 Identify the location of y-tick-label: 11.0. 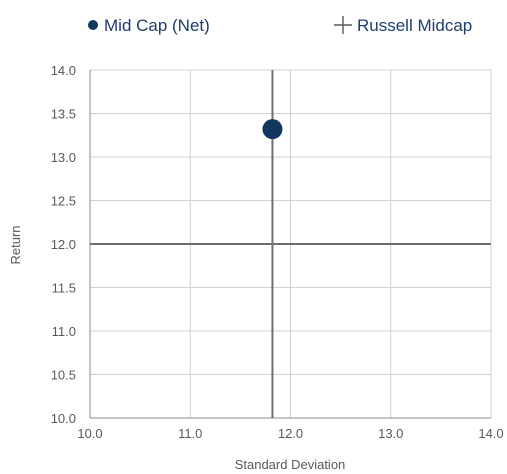
(64, 331).